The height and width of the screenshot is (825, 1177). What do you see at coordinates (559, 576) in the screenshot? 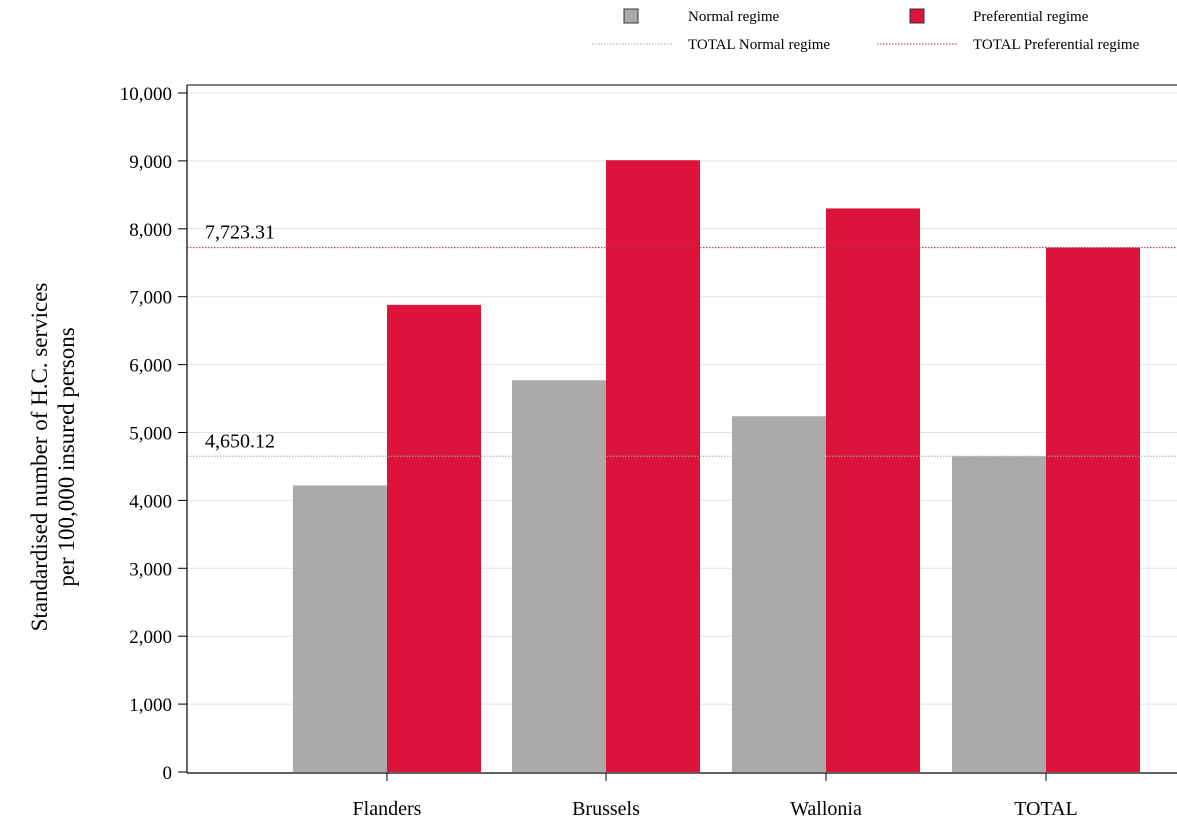
I see `bar-normal-brussels` at bounding box center [559, 576].